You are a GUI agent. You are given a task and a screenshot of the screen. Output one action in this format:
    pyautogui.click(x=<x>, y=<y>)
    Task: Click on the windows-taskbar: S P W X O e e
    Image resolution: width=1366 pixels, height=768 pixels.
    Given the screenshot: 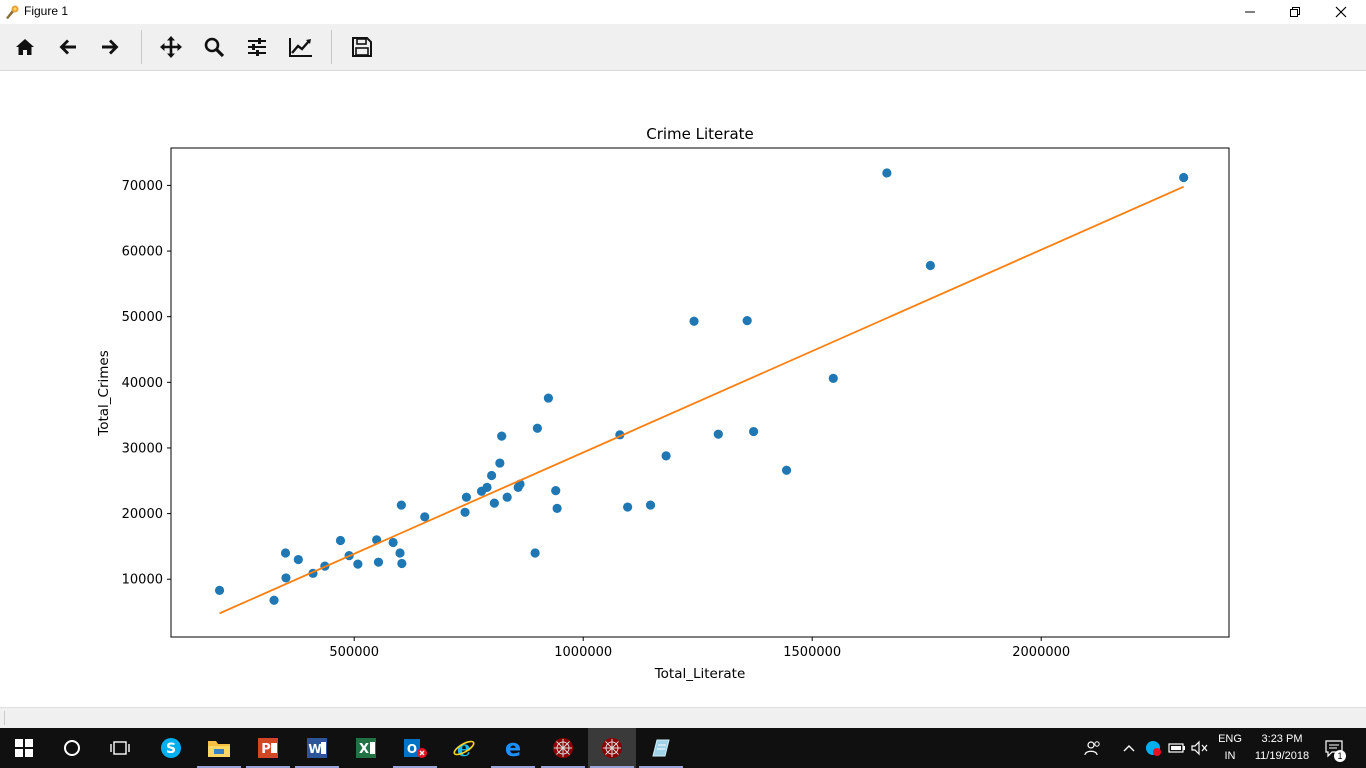 What is the action you would take?
    pyautogui.click(x=683, y=748)
    